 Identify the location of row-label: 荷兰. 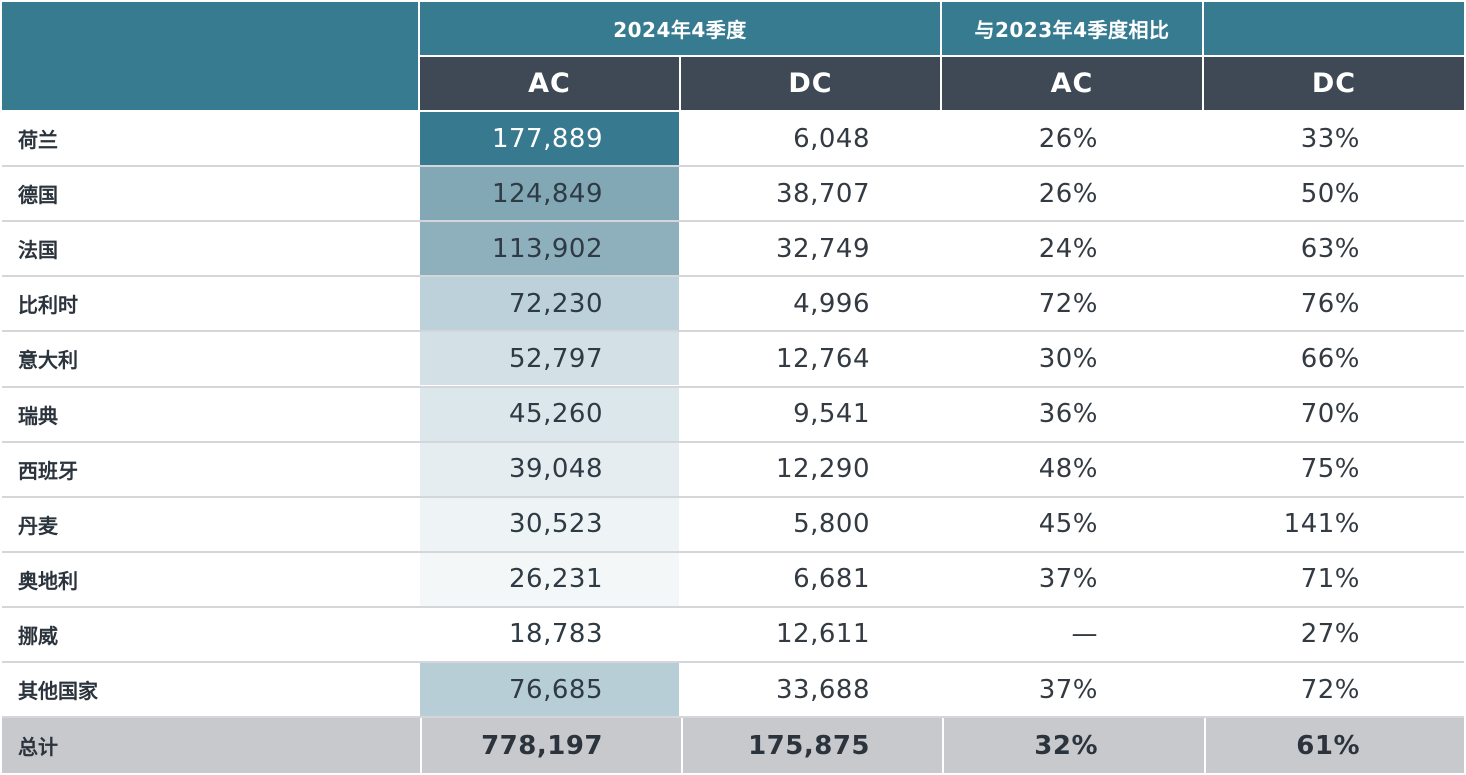
(38, 140).